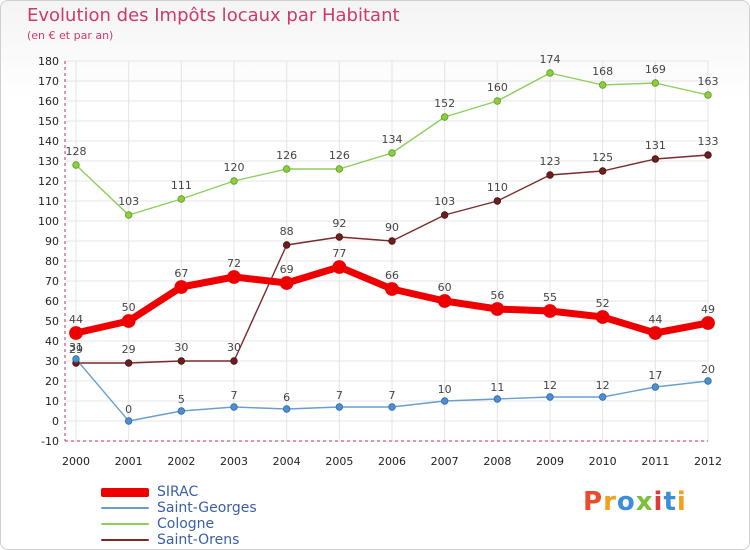 This screenshot has height=550, width=750. What do you see at coordinates (48, 181) in the screenshot?
I see `y-tick-label: 120` at bounding box center [48, 181].